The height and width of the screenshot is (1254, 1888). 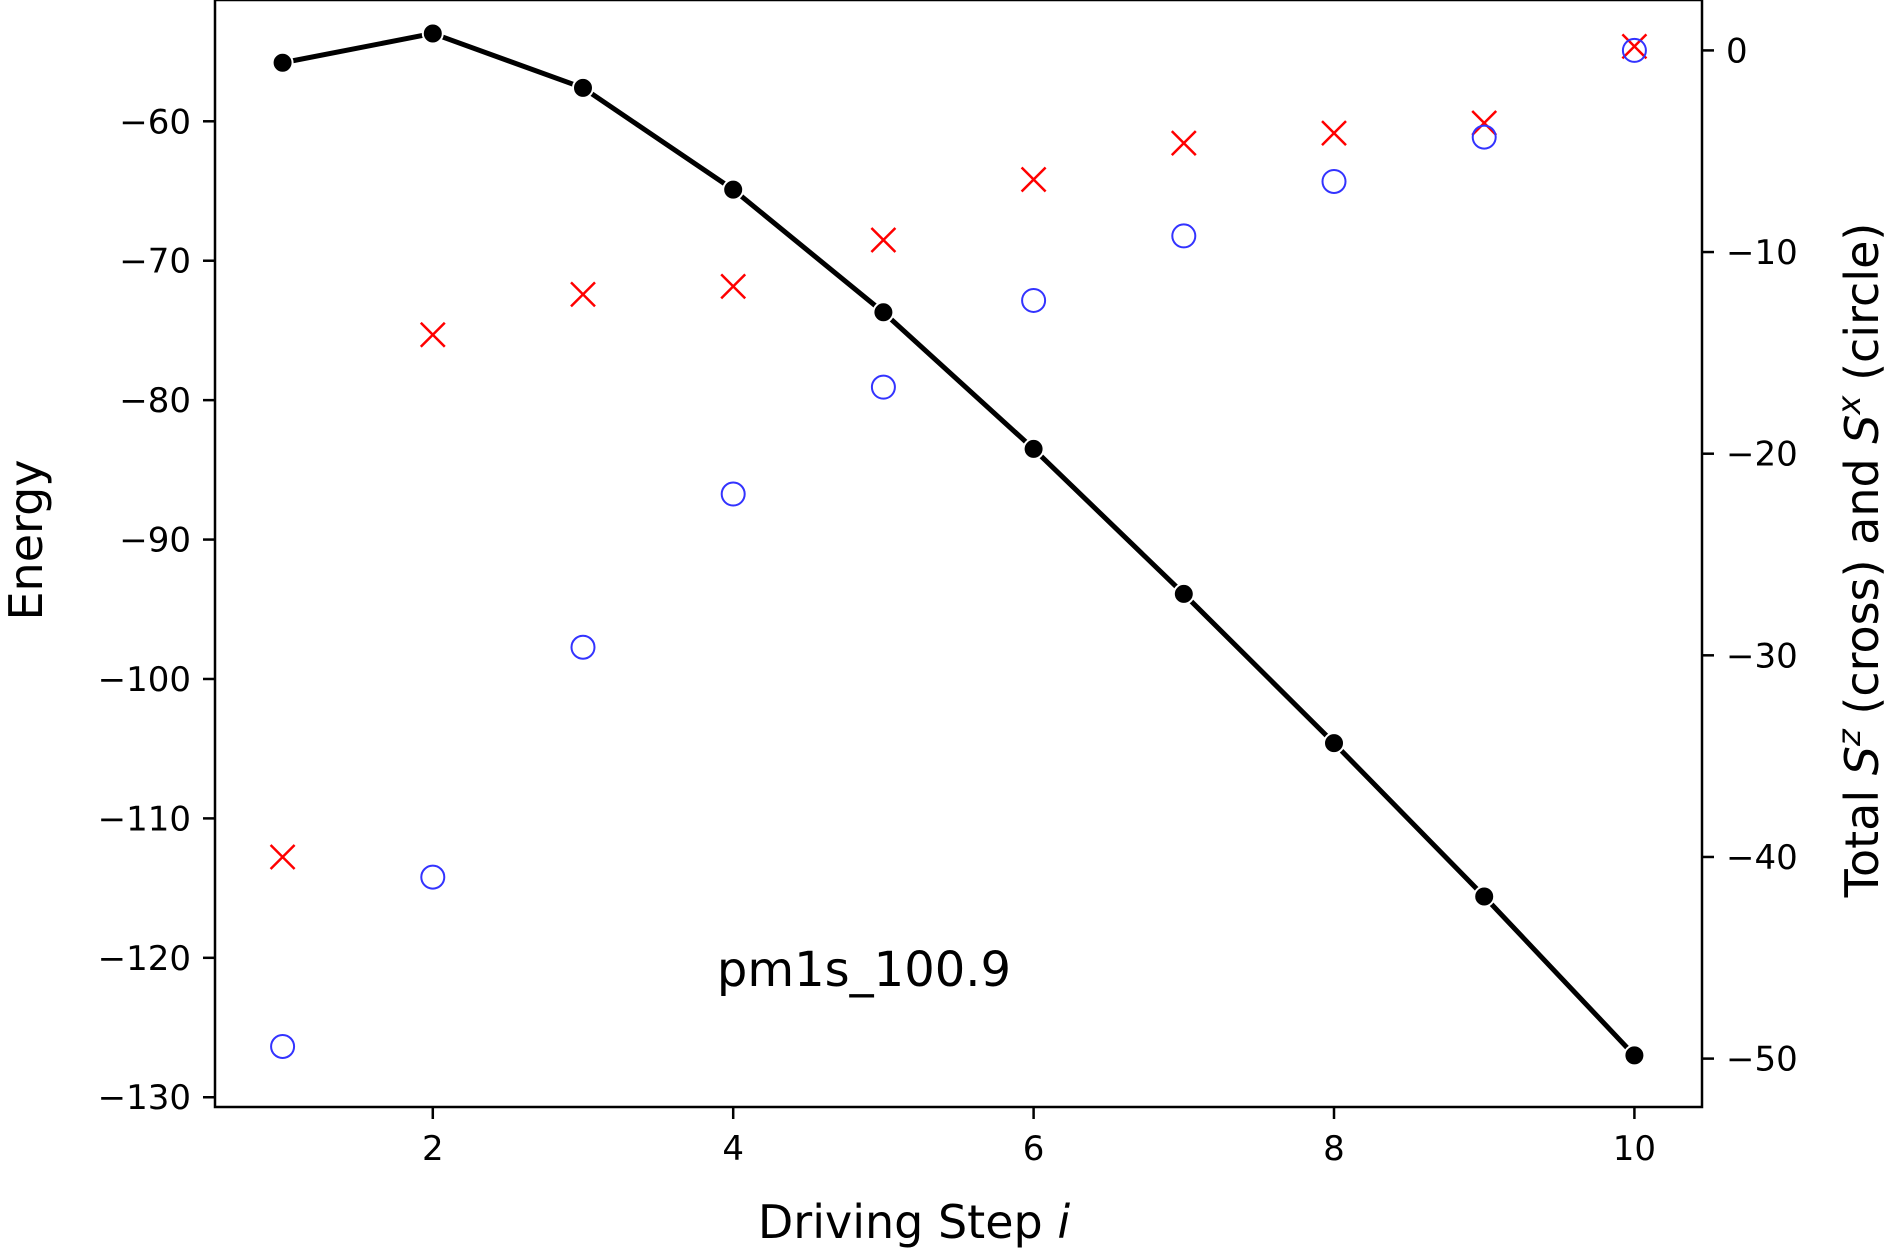 I want to click on x-tick-label: 8, so click(x=1334, y=1149).